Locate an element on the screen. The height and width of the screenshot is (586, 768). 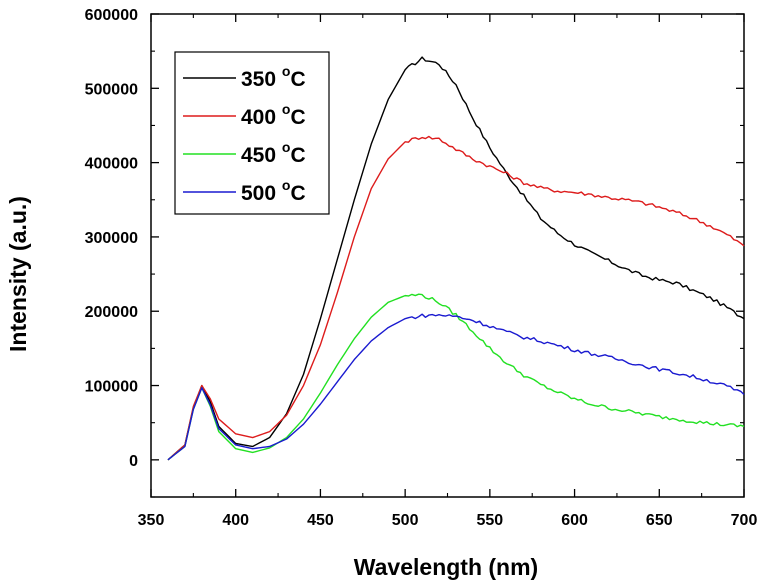
y-tick-label: 300000 is located at coordinates (111, 238).